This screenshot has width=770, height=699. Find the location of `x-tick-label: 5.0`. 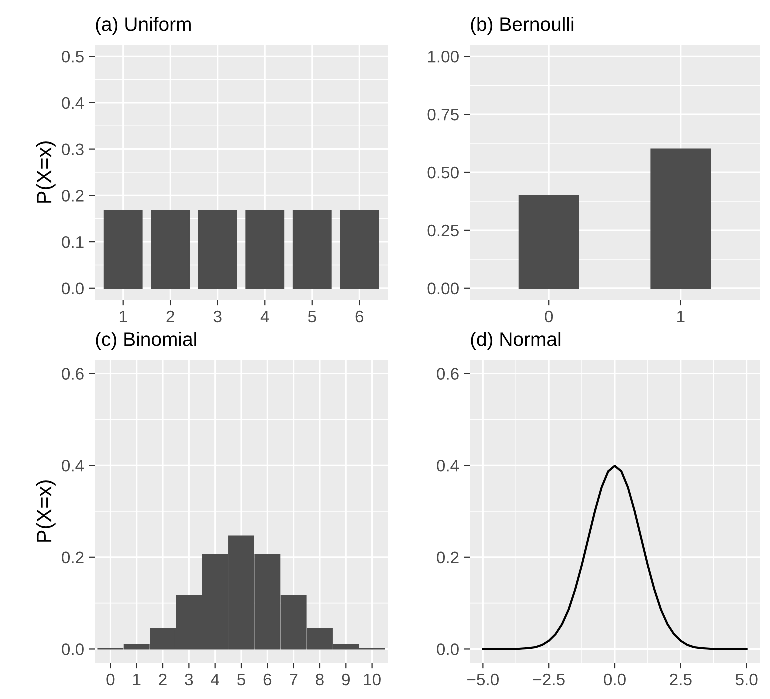

x-tick-label: 5.0 is located at coordinates (747, 680).